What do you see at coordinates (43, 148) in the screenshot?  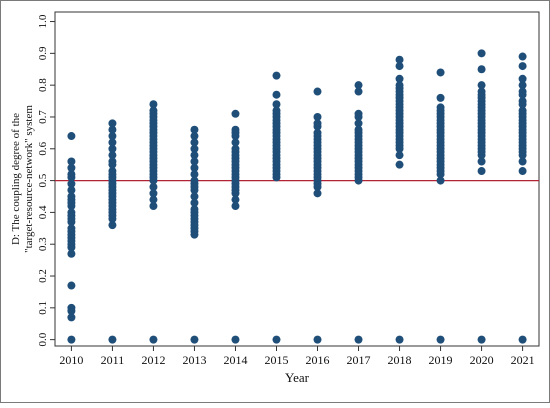 I see `y-tick-label: 0.6` at bounding box center [43, 148].